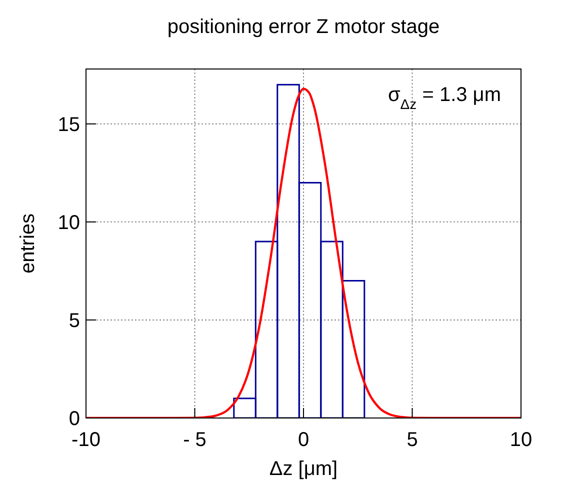 The width and height of the screenshot is (580, 487). I want to click on y-tick-label: 0, so click(74, 419).